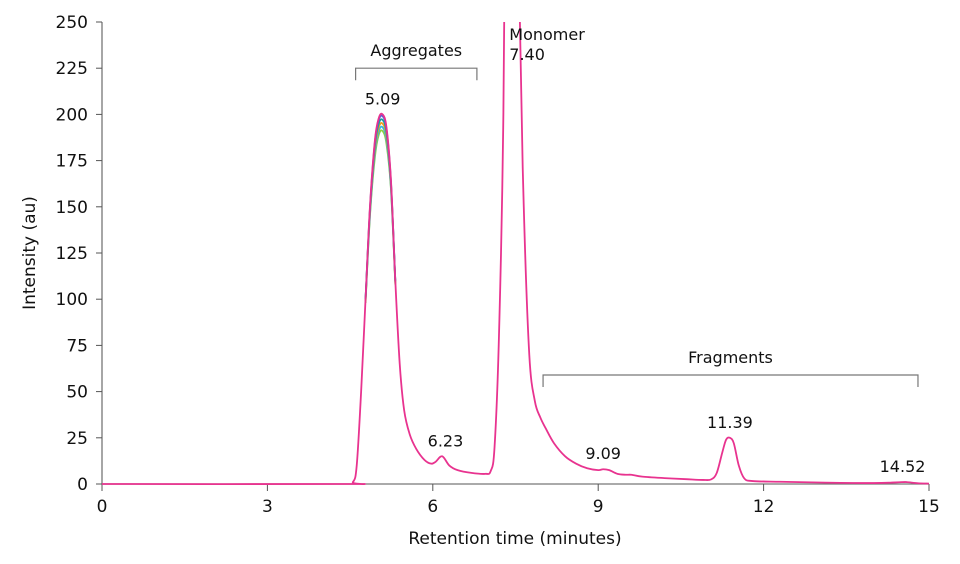 This screenshot has height=564, width=960. What do you see at coordinates (102, 507) in the screenshot?
I see `x-tick-label: 0` at bounding box center [102, 507].